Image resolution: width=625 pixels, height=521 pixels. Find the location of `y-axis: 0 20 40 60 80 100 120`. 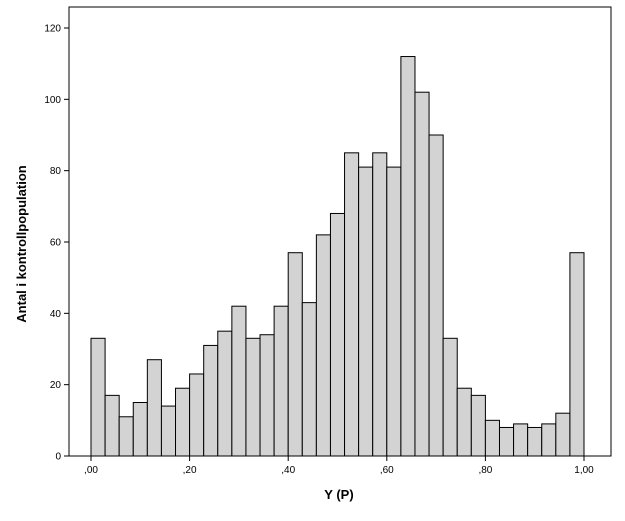

y-axis: 0 20 40 60 80 100 120 is located at coordinates (56, 243).